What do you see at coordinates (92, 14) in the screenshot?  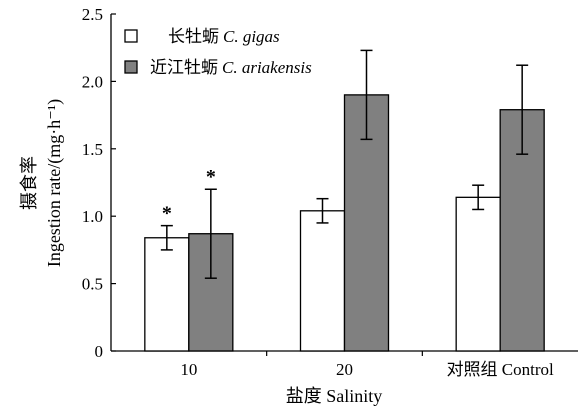 I see `y-tick-label: 2.5` at bounding box center [92, 14].